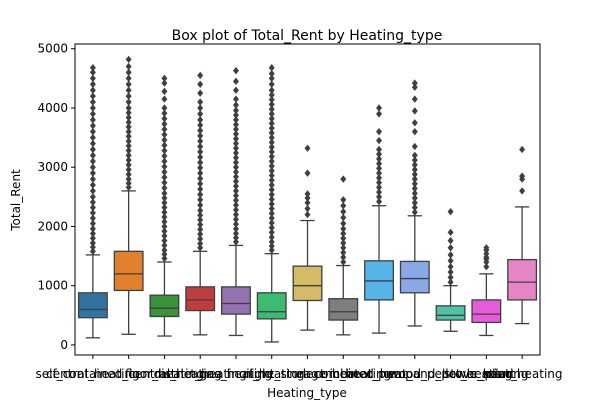 This screenshot has width=600, height=400. I want to click on y-tick-label: 3000, so click(52, 167).